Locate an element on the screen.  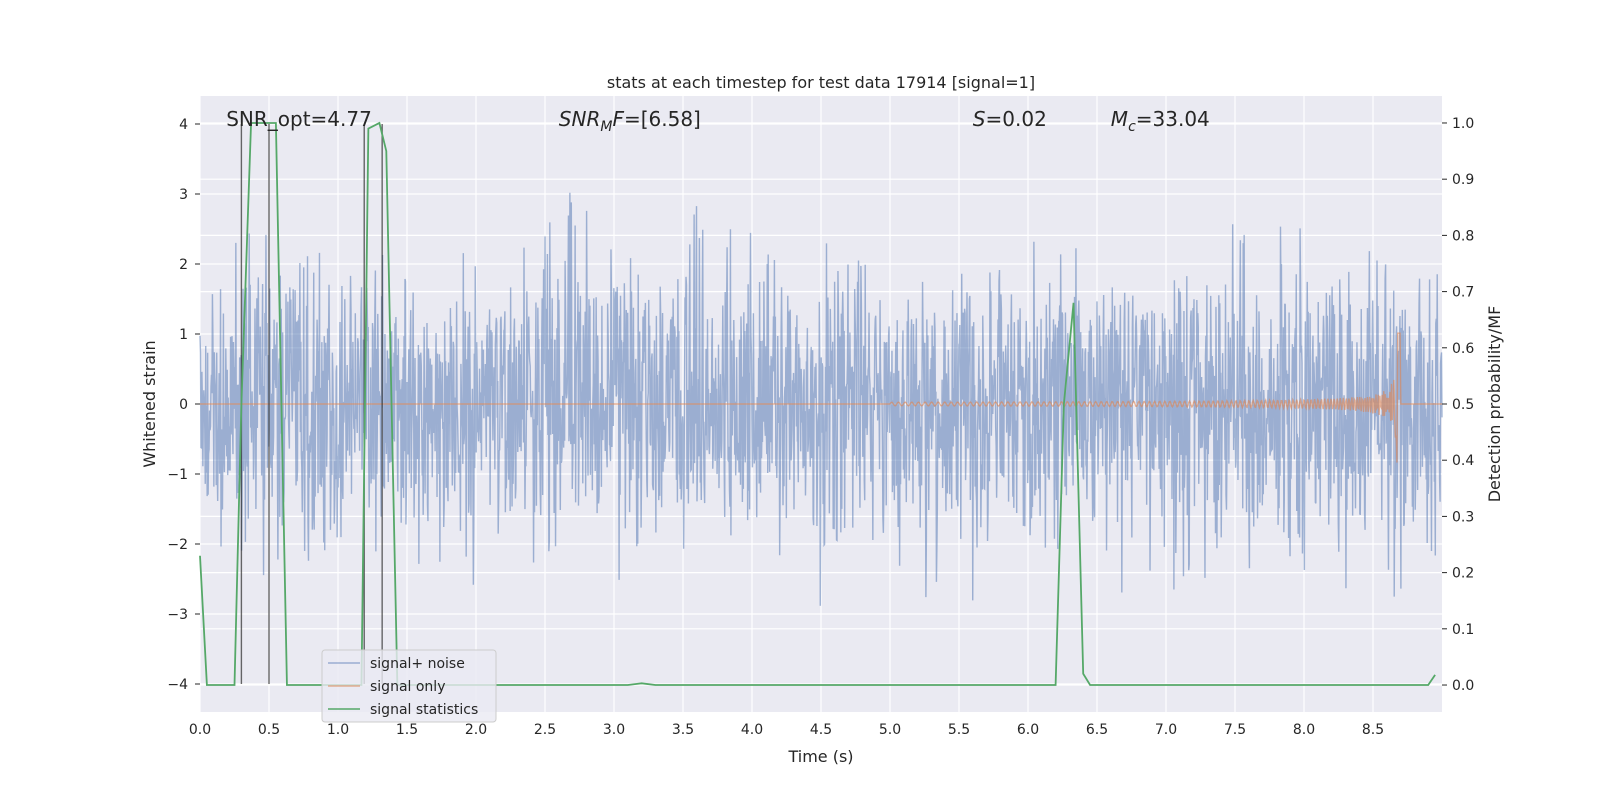
y-tick-label: 2 is located at coordinates (183, 265).